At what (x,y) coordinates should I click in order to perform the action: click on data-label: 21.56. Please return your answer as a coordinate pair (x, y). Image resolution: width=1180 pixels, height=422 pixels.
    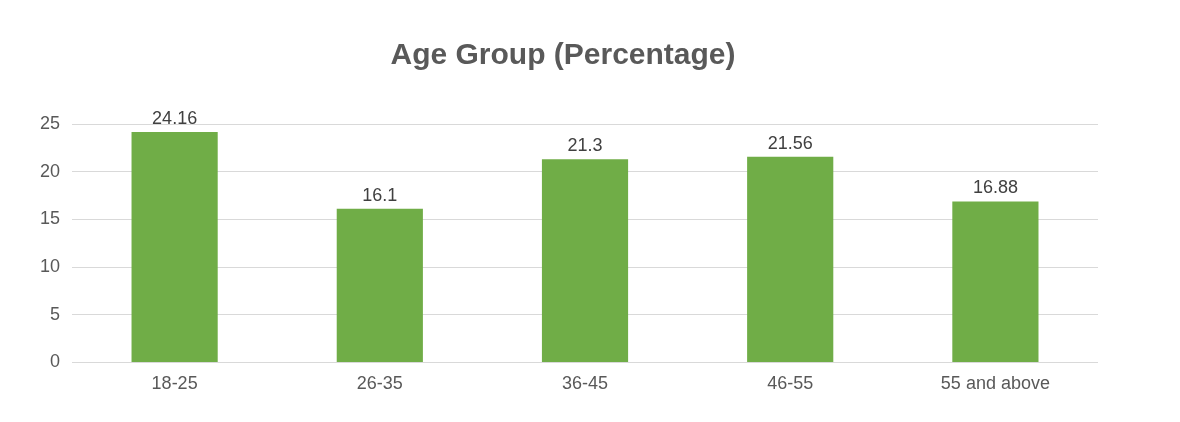
    Looking at the image, I should click on (790, 142).